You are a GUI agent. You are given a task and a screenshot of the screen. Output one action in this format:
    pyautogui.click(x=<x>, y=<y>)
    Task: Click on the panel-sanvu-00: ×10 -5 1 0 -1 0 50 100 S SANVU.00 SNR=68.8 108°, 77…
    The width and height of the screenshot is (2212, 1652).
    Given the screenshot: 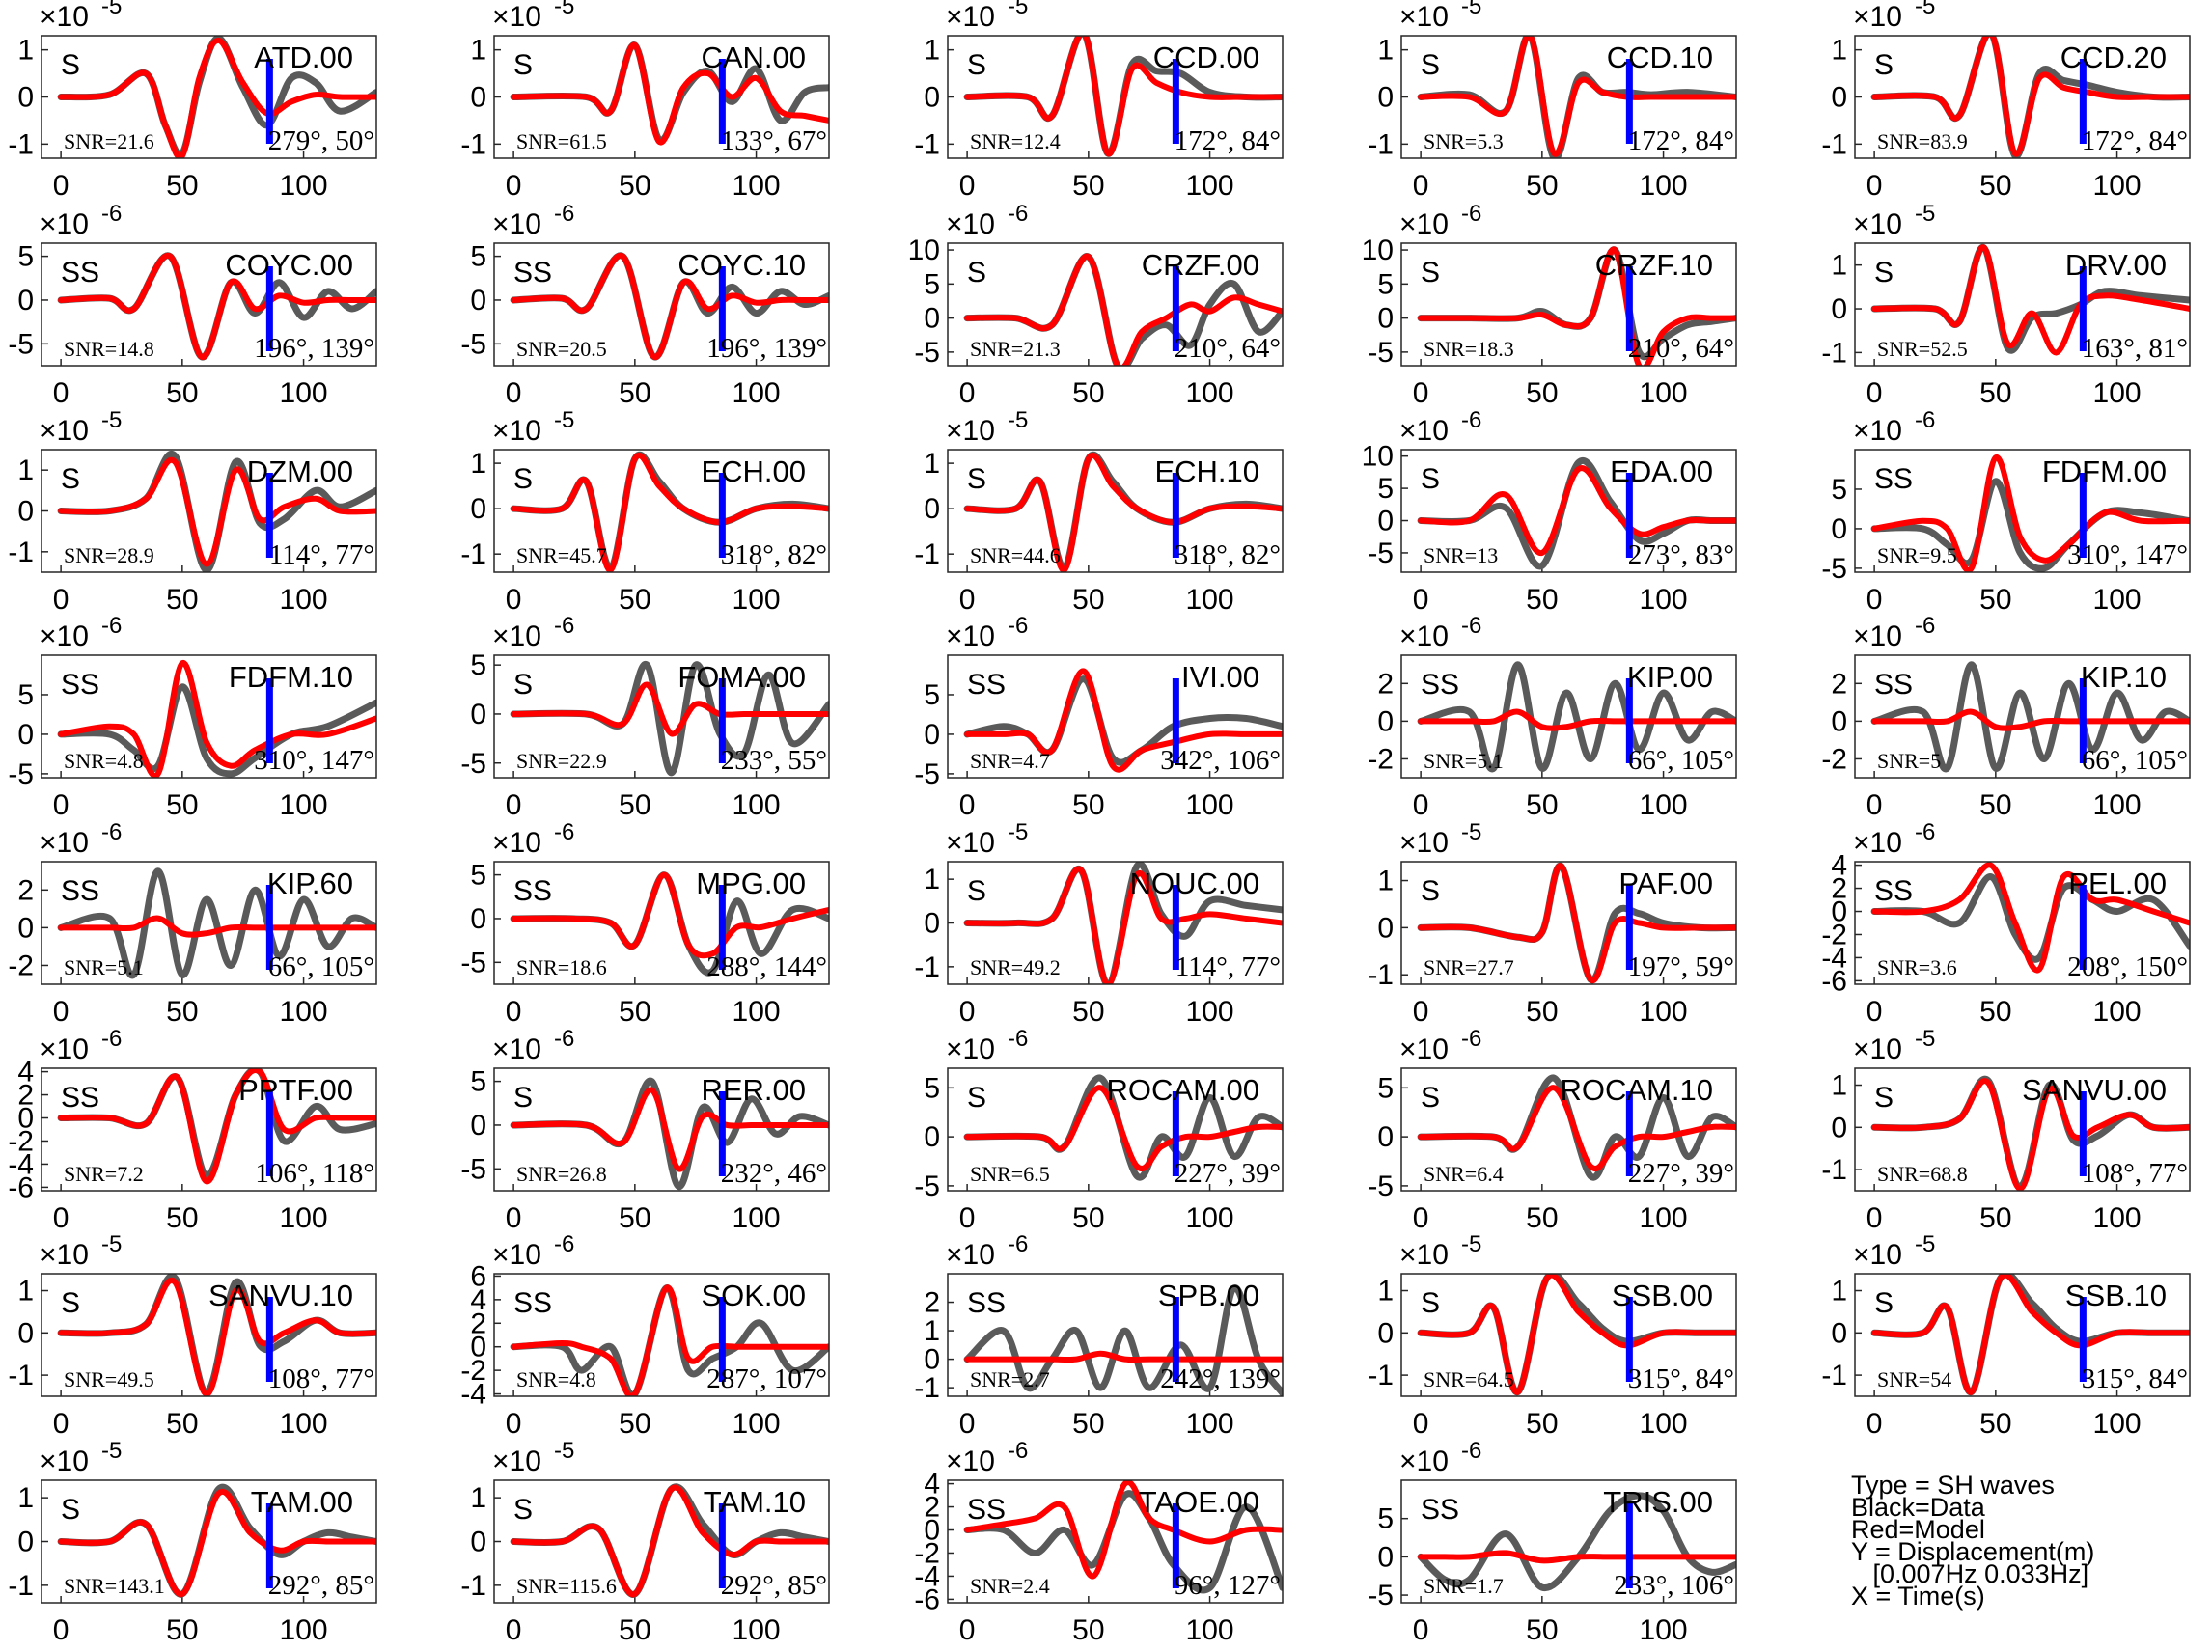 What is the action you would take?
    pyautogui.click(x=2006, y=1130)
    